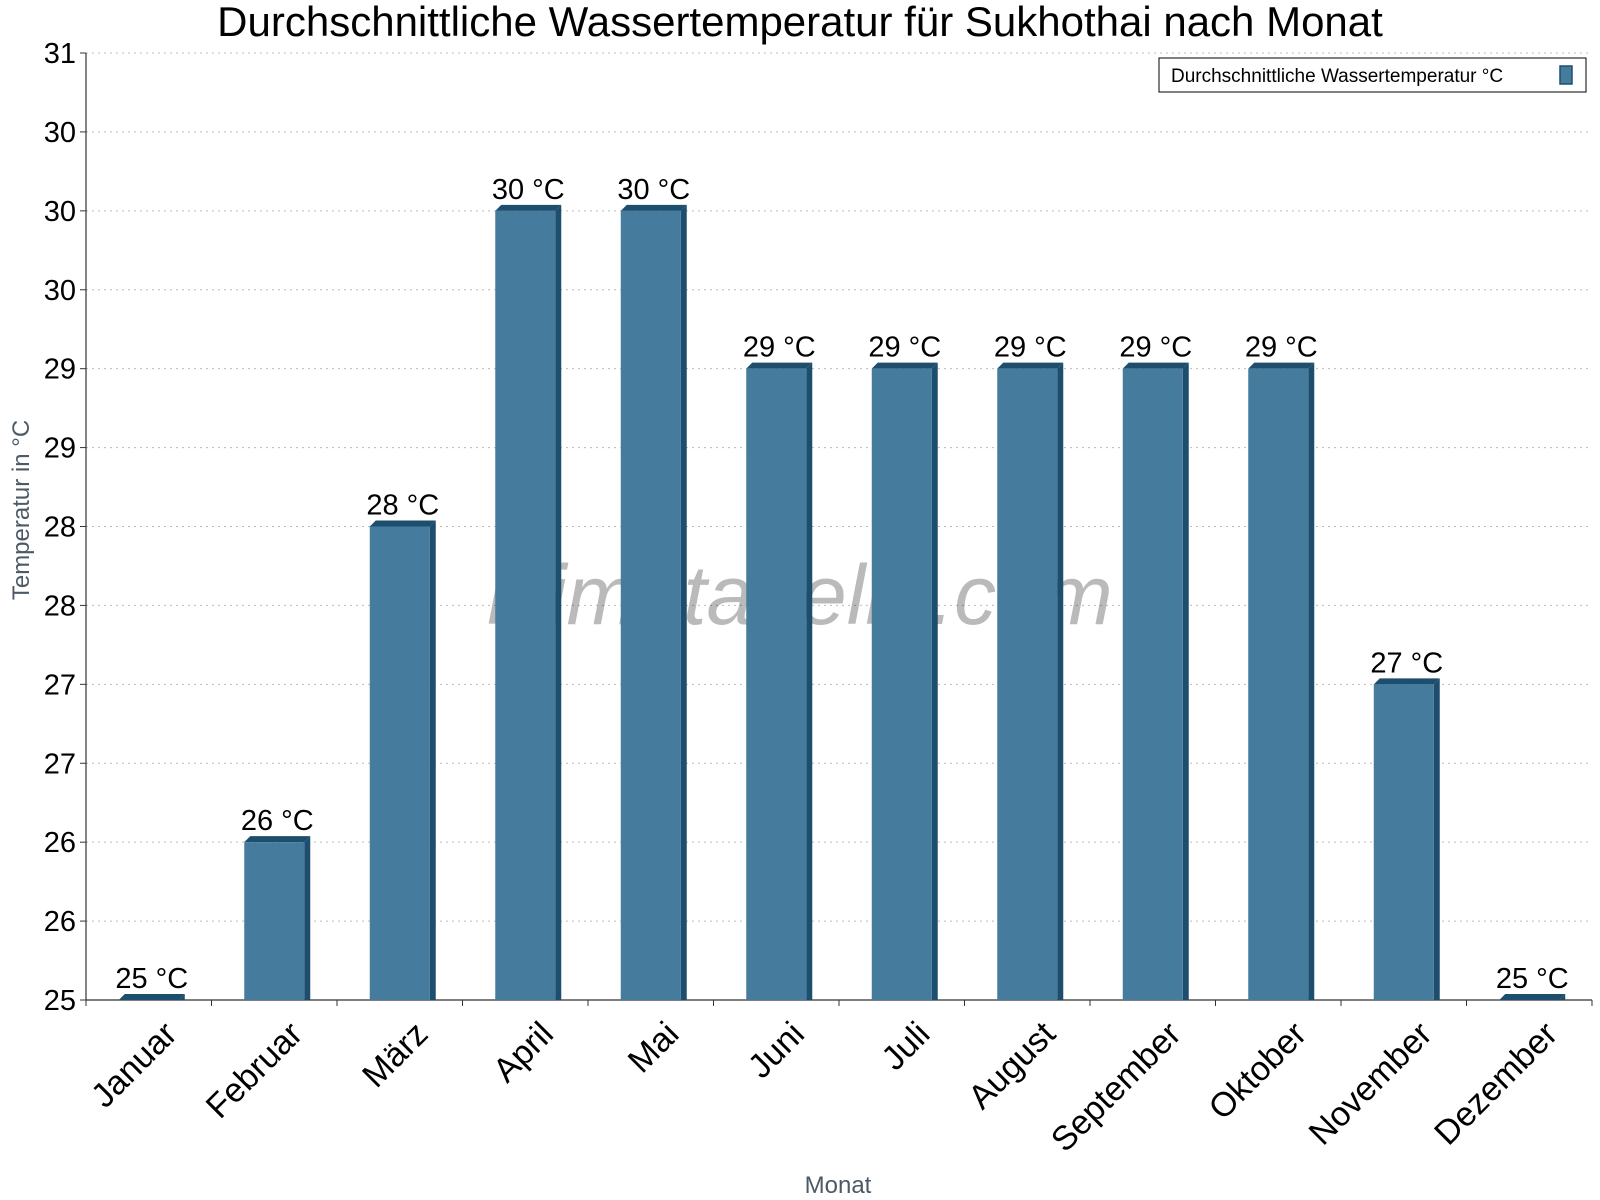 The width and height of the screenshot is (1600, 1200). What do you see at coordinates (60, 291) in the screenshot?
I see `y-tick-label-9: 30` at bounding box center [60, 291].